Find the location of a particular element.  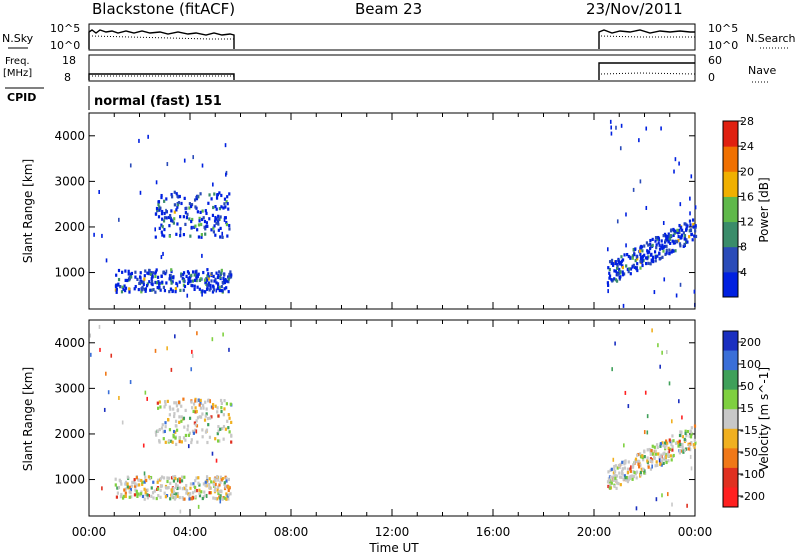

nave-label: Nave is located at coordinates (762, 70).